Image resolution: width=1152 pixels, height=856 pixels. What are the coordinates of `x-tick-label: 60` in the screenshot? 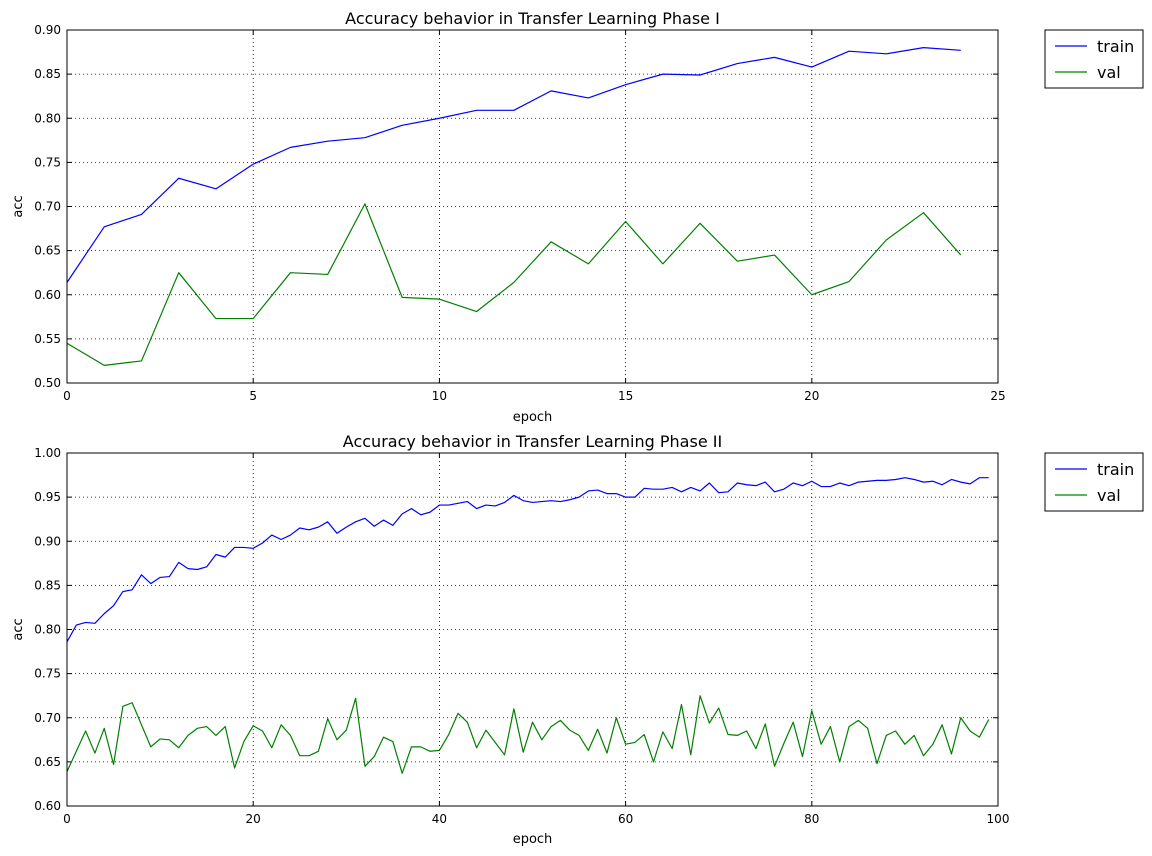 It's located at (625, 819).